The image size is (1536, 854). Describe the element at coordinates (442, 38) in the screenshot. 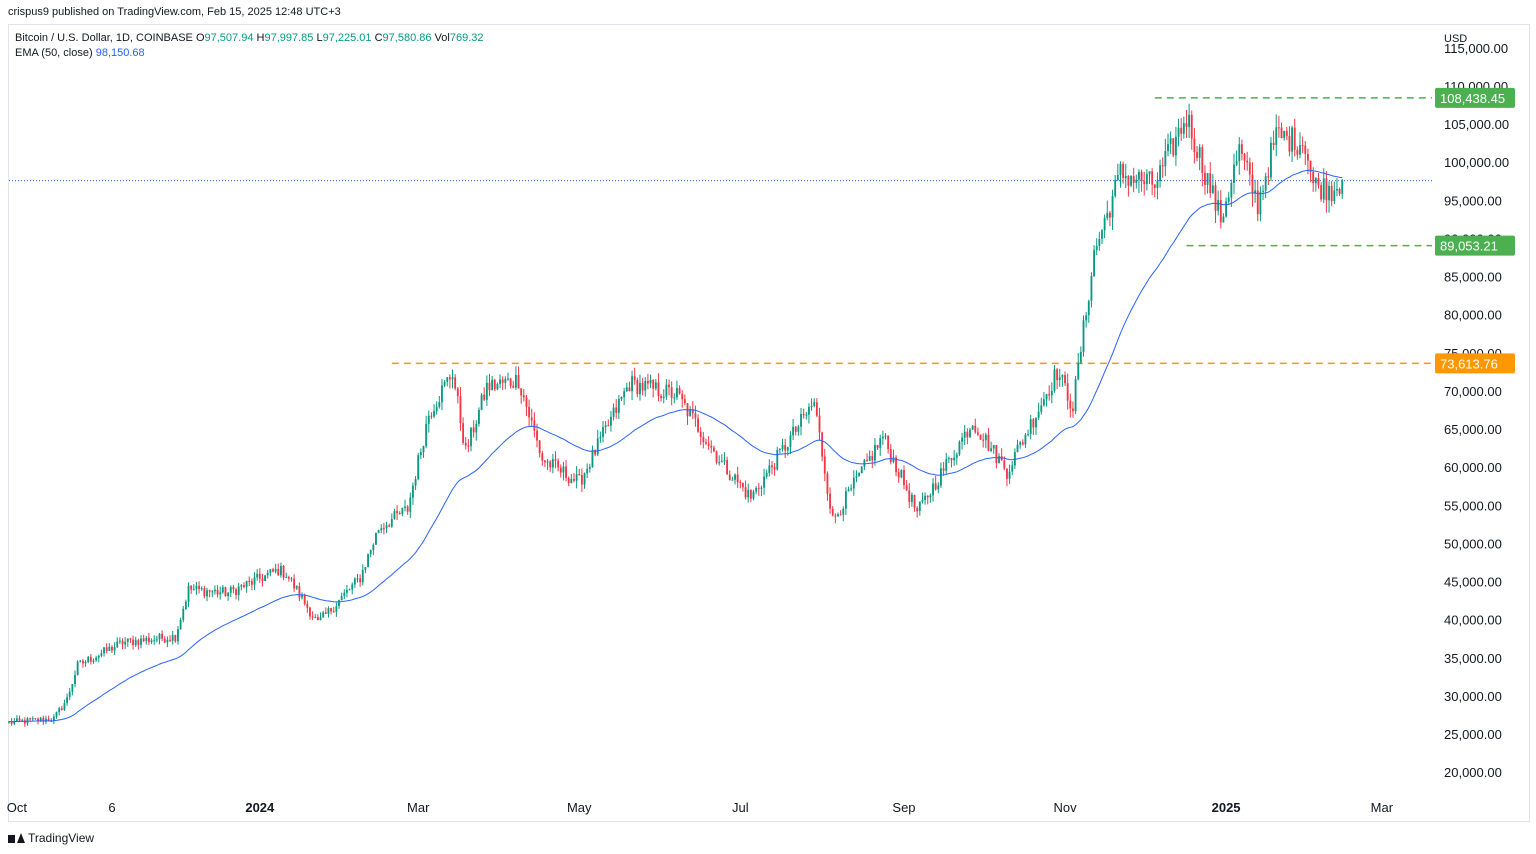

I see `volume-label: Vol` at that location.